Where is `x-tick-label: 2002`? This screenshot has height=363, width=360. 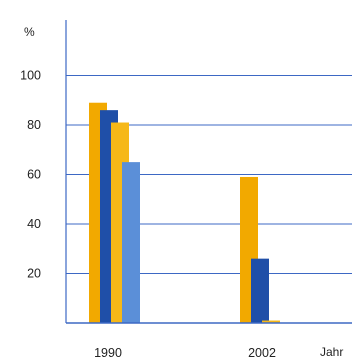 x-tick-label: 2002 is located at coordinates (262, 353).